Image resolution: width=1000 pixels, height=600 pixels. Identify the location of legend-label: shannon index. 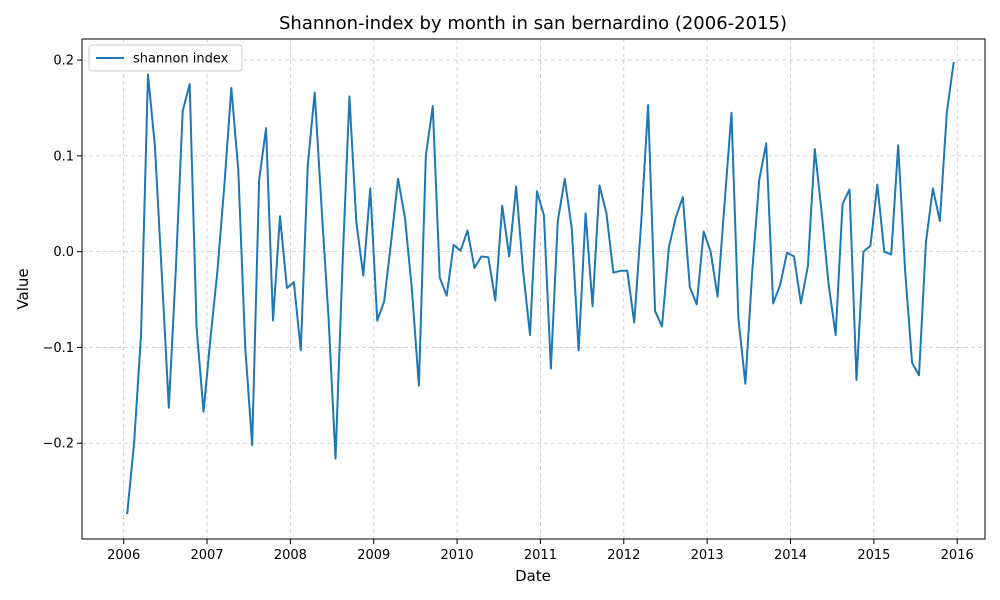
(181, 59).